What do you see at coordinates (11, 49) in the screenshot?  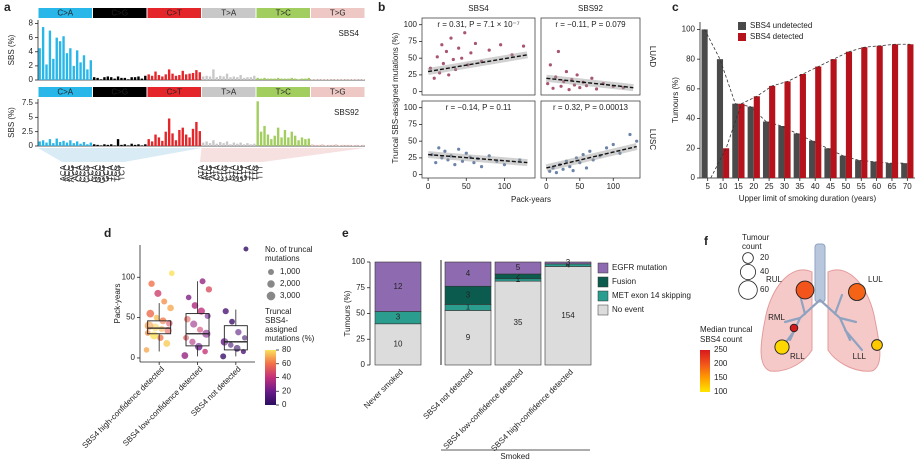 I see `y-axis-label: SBS (%)` at bounding box center [11, 49].